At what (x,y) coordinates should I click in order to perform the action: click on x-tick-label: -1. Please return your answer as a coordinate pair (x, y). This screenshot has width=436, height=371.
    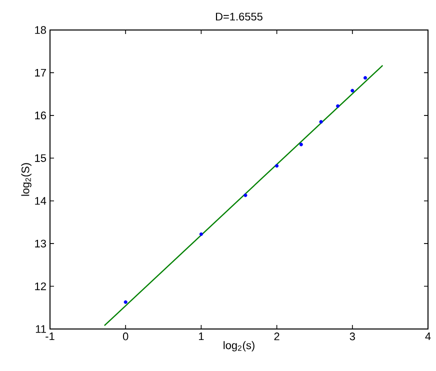
    Looking at the image, I should click on (50, 336).